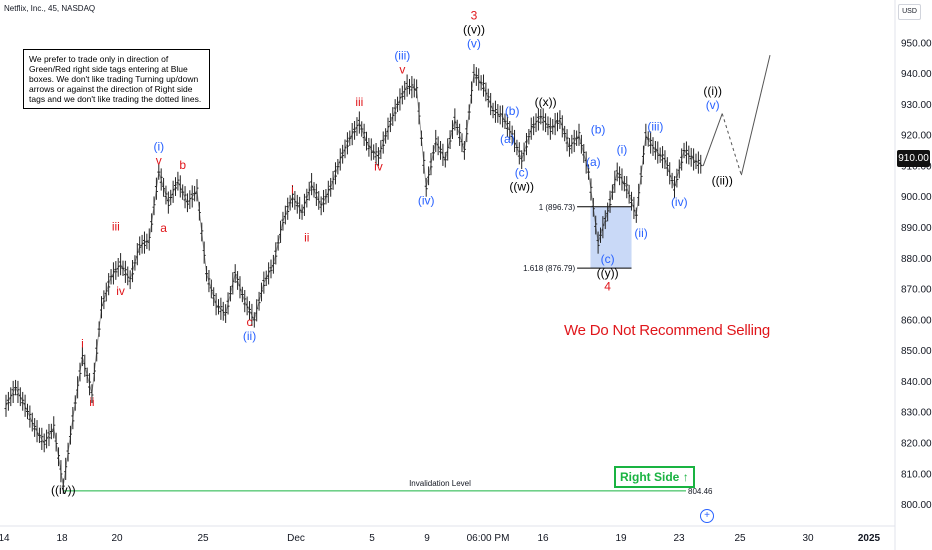  I want to click on wave-label: ((ii)), so click(722, 180).